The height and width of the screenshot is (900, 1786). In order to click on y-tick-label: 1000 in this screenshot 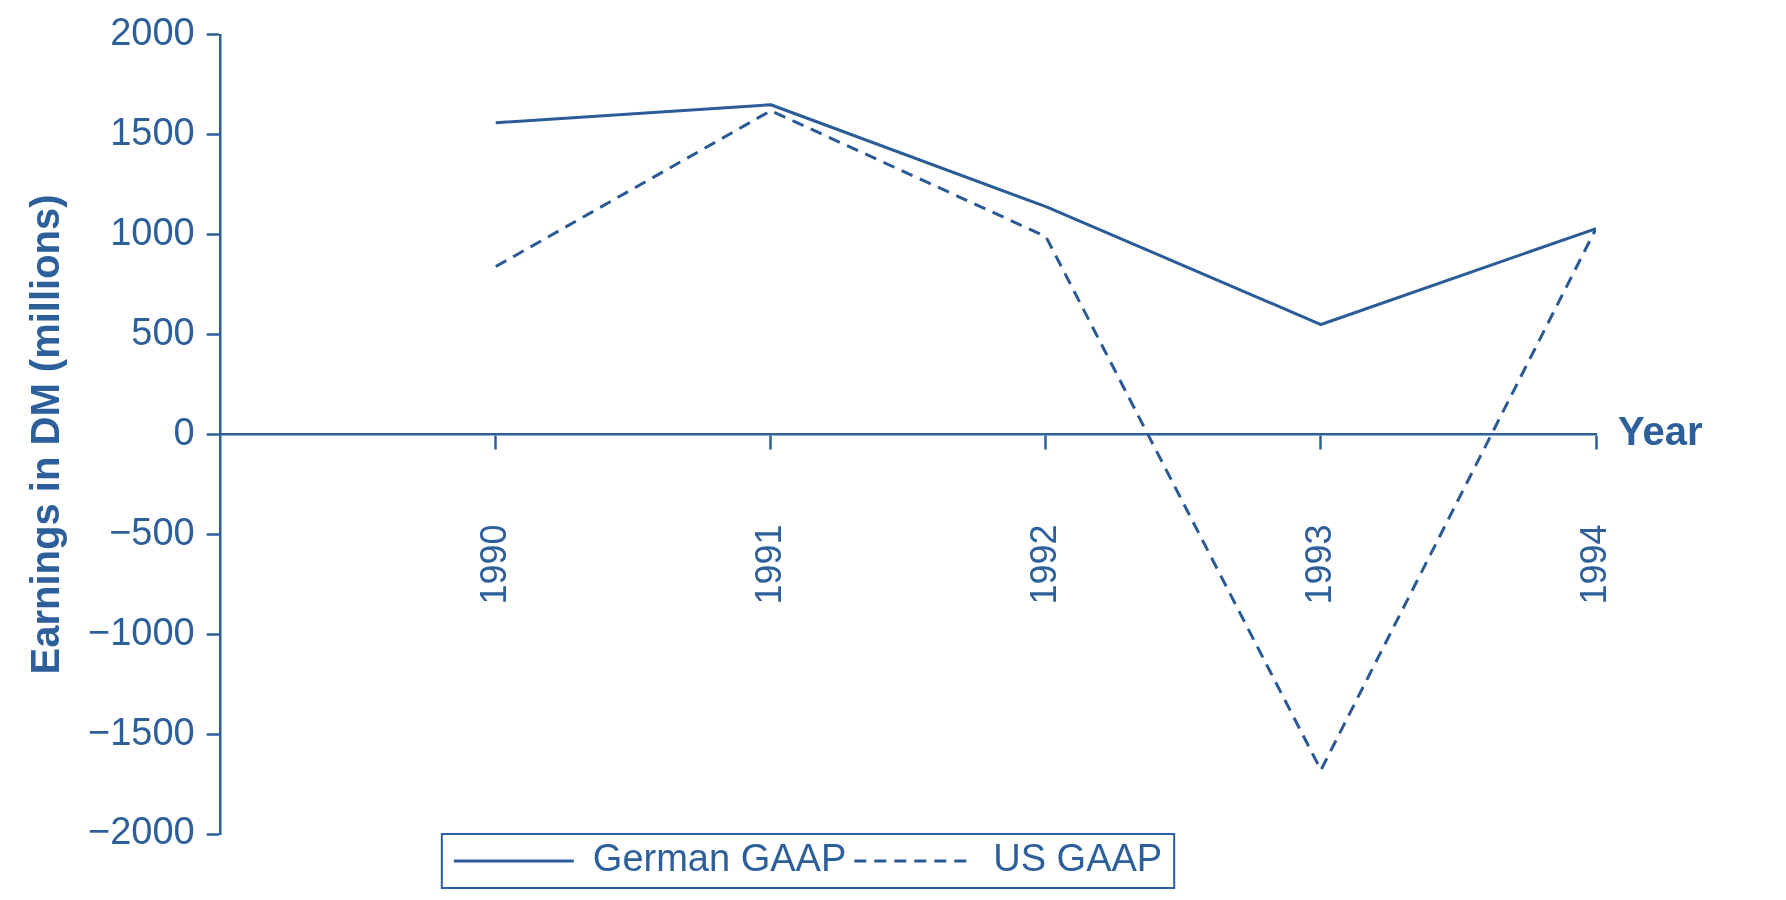, I will do `click(152, 232)`.